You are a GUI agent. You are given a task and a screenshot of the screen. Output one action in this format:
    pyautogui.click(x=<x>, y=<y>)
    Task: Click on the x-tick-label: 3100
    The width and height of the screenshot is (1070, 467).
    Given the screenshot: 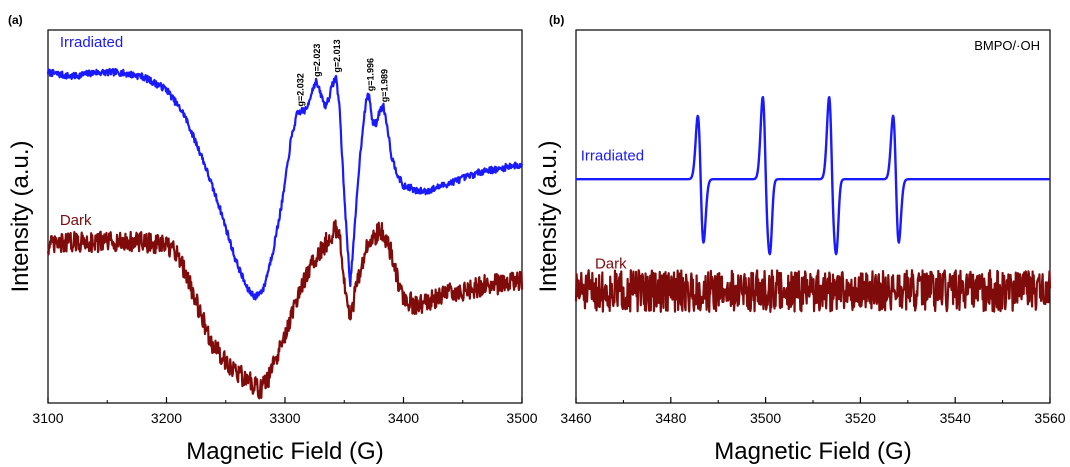 What is the action you would take?
    pyautogui.click(x=47, y=418)
    